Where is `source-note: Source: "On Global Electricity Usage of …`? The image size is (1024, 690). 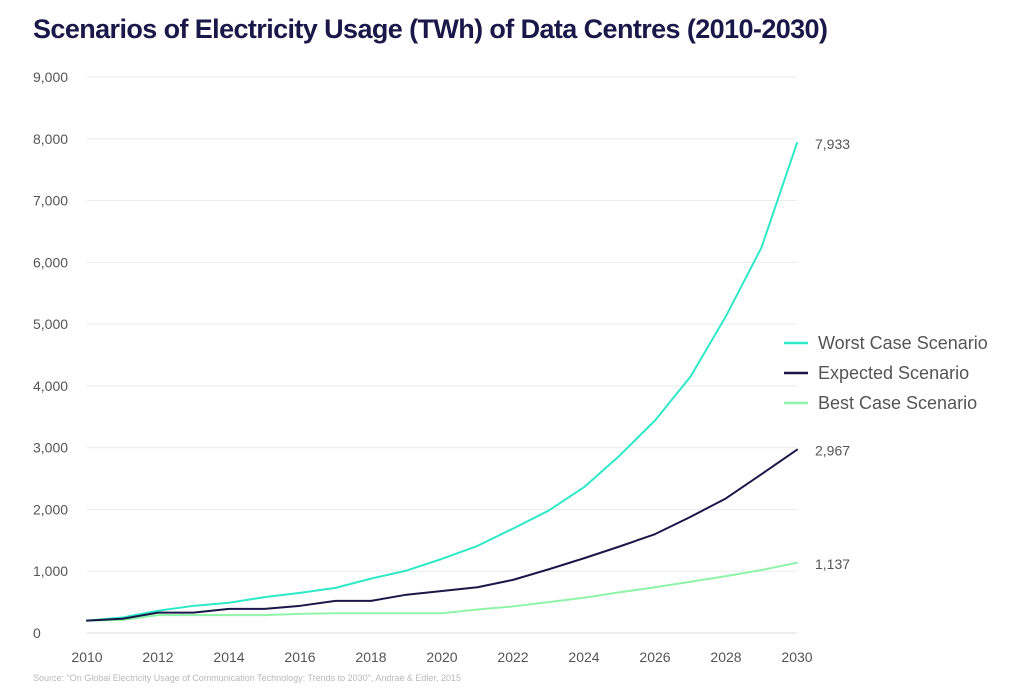 source-note: Source: "On Global Electricity Usage of … is located at coordinates (247, 678).